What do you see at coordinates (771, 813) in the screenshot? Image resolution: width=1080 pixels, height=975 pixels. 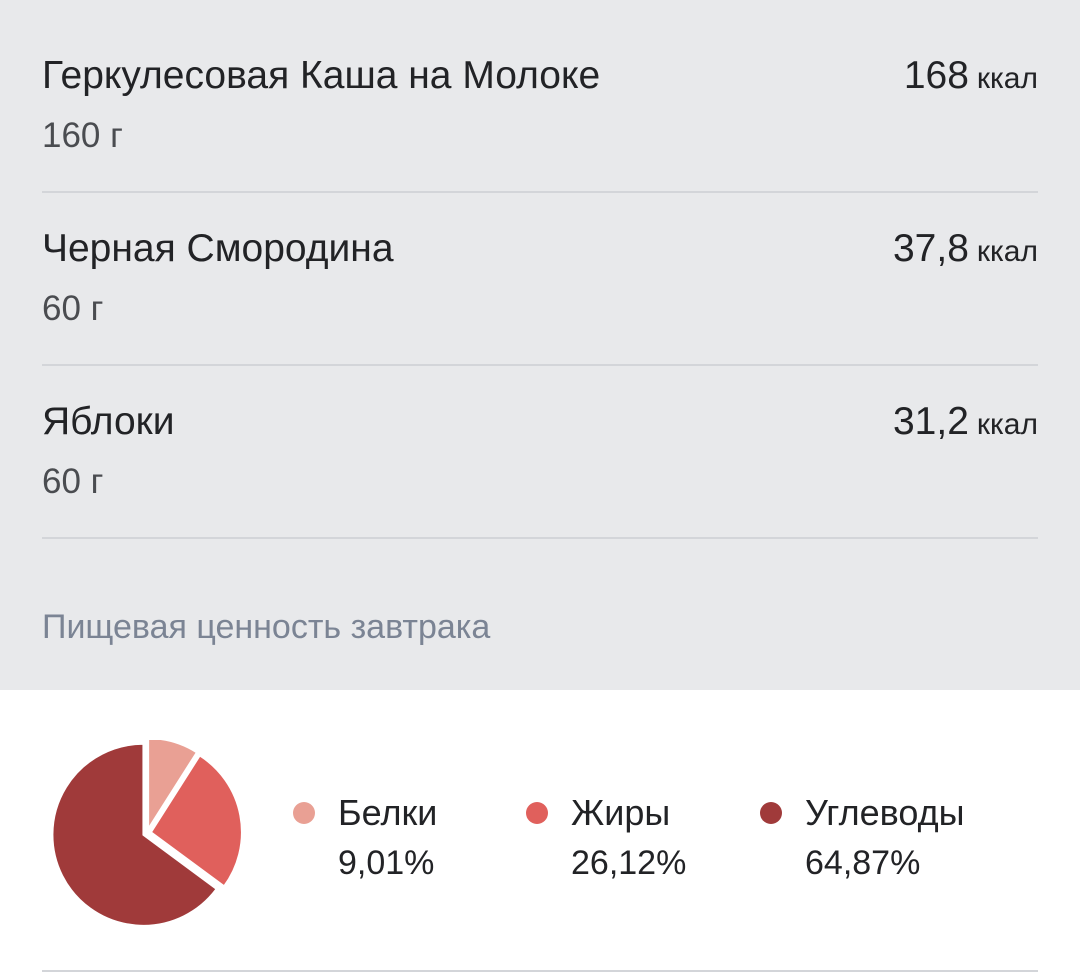 I see `legend-dot-carbs` at bounding box center [771, 813].